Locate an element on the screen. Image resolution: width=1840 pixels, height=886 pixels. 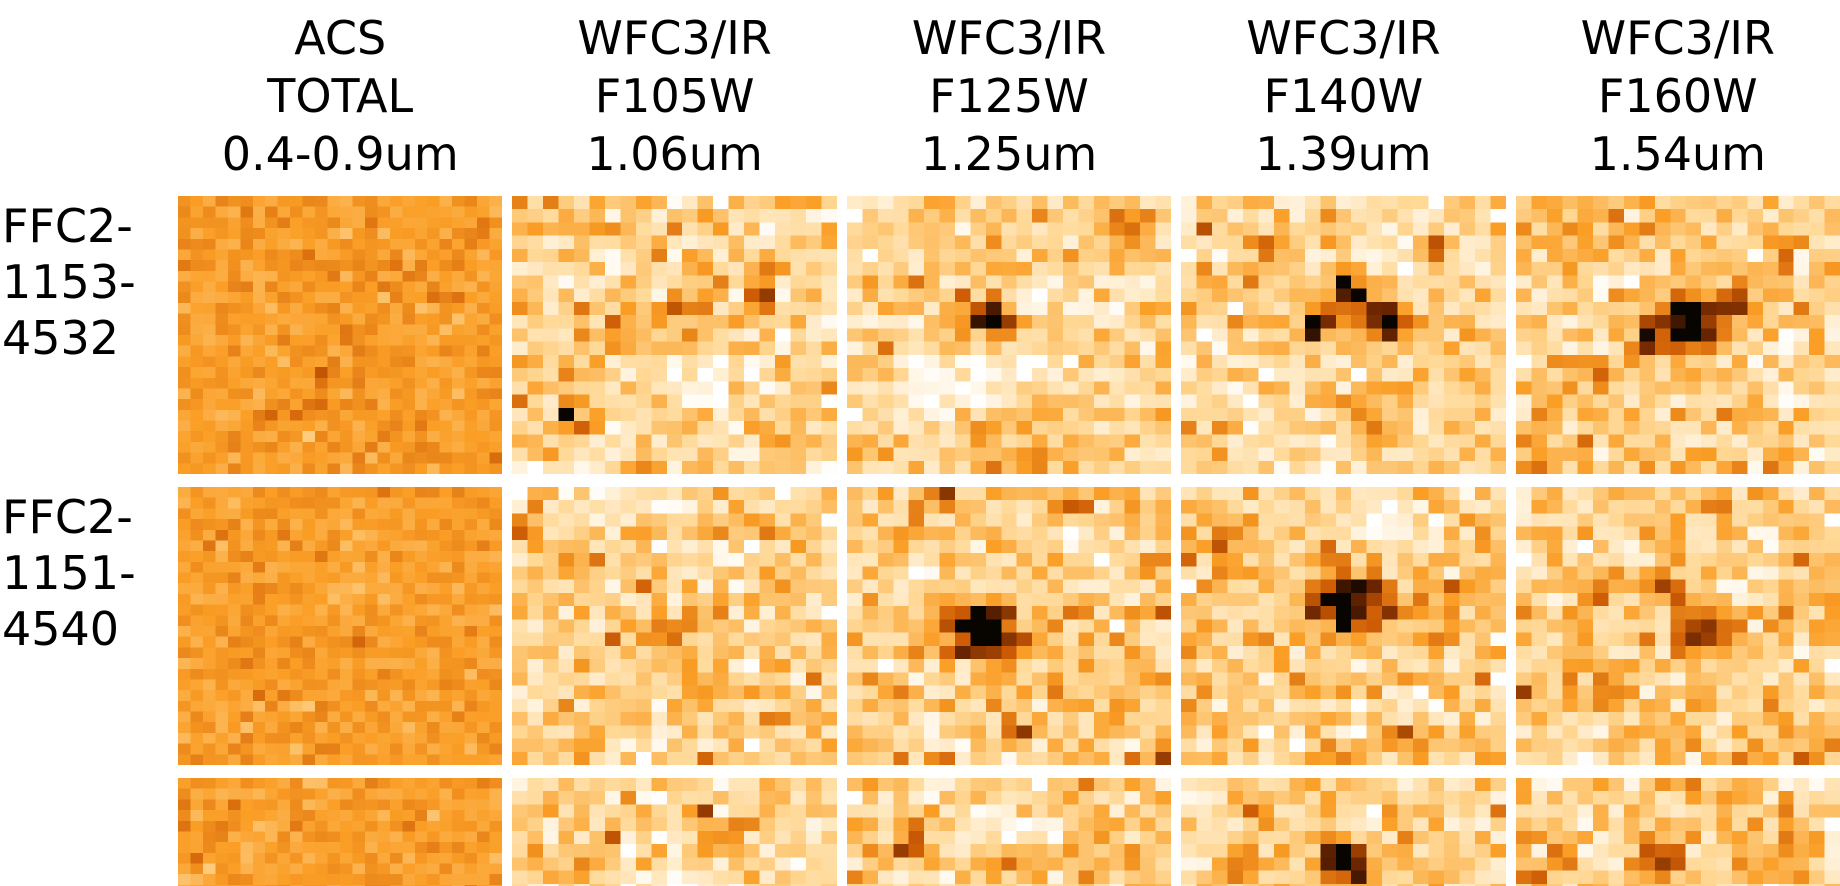
row-label-line: 4540 is located at coordinates (61, 629).